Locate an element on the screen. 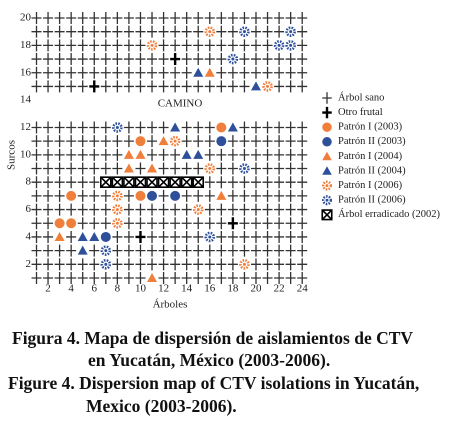 The width and height of the screenshot is (456, 435). x-tick-label: 20 is located at coordinates (256, 289).